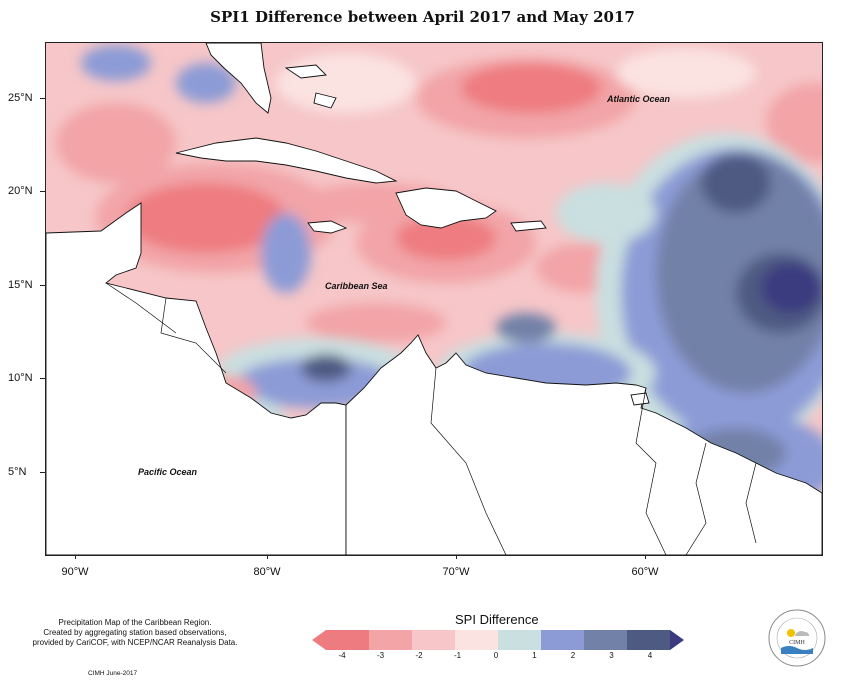 The height and width of the screenshot is (684, 845). Describe the element at coordinates (20, 378) in the screenshot. I see `lat-label-10n: 10°N` at that location.